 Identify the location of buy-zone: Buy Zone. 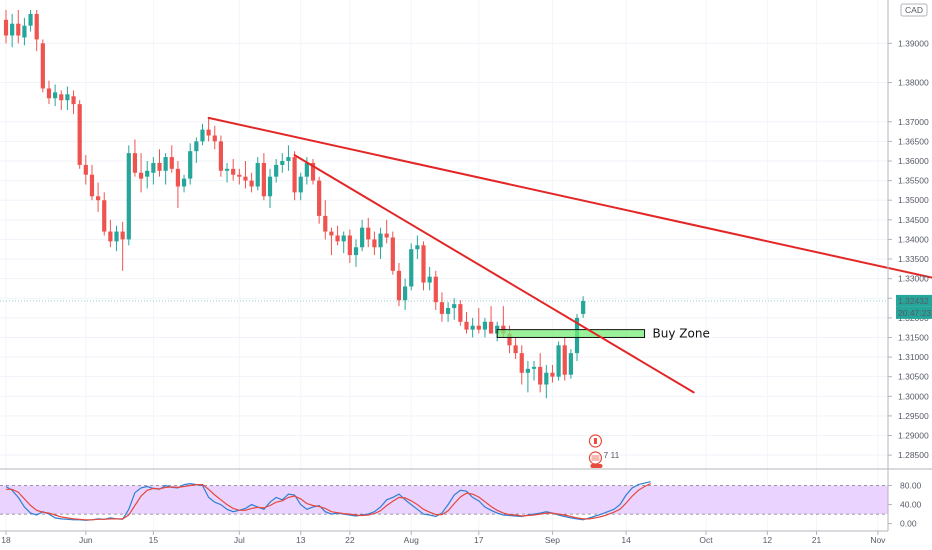
(603, 334).